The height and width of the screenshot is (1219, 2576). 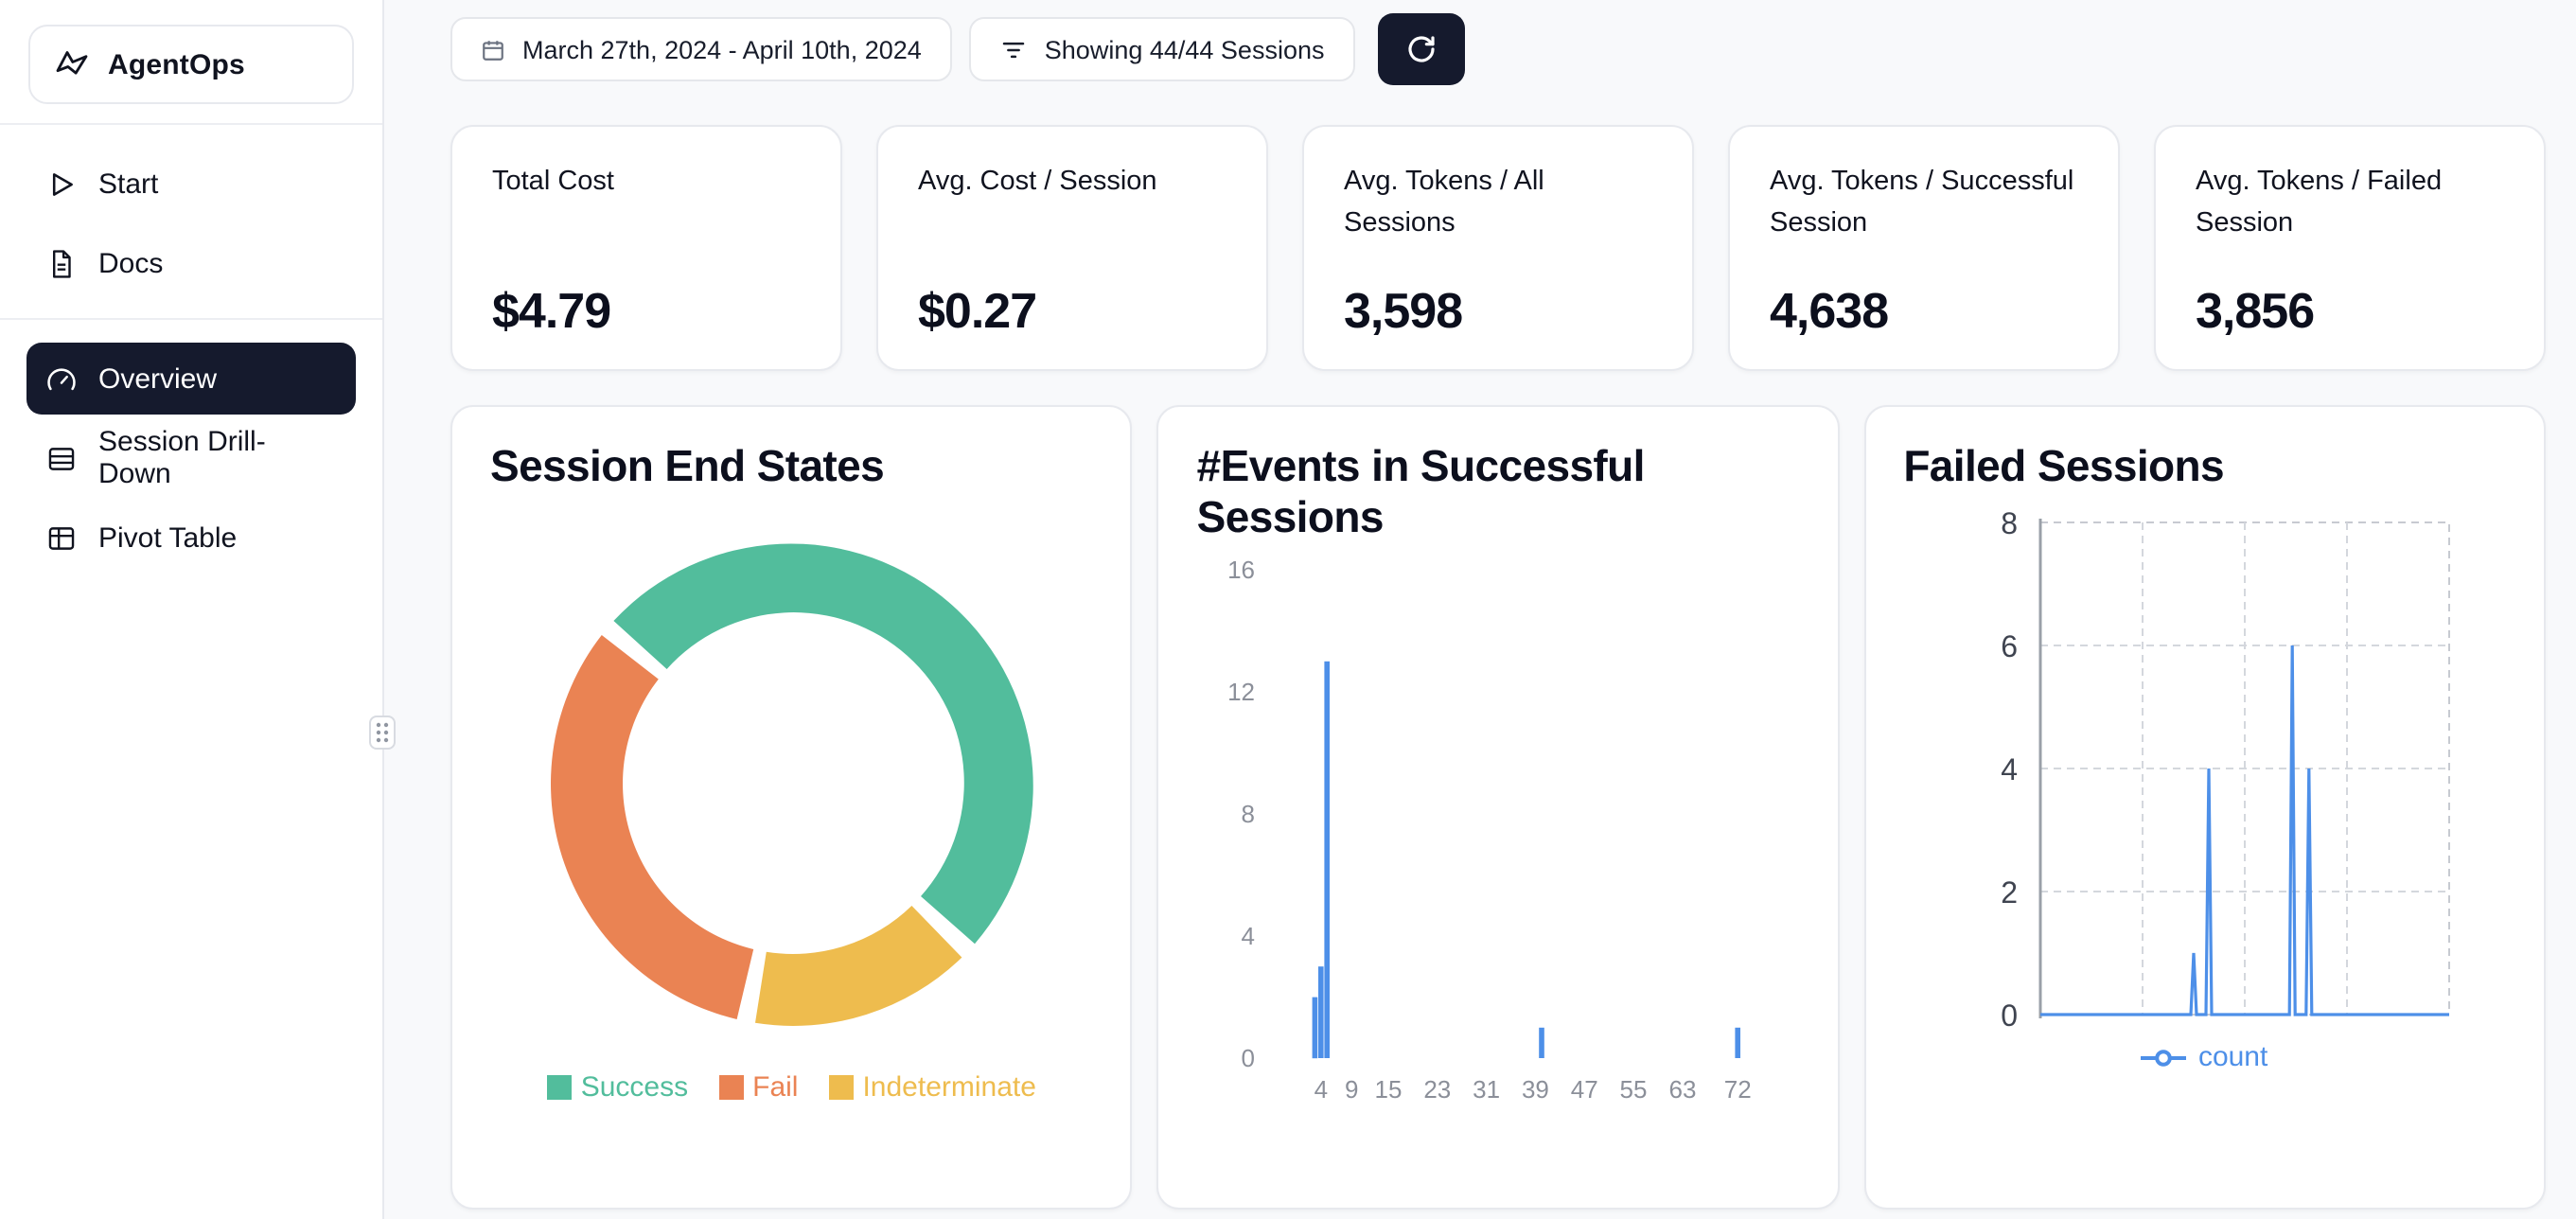 I want to click on app-name: AgentOps, so click(x=176, y=64).